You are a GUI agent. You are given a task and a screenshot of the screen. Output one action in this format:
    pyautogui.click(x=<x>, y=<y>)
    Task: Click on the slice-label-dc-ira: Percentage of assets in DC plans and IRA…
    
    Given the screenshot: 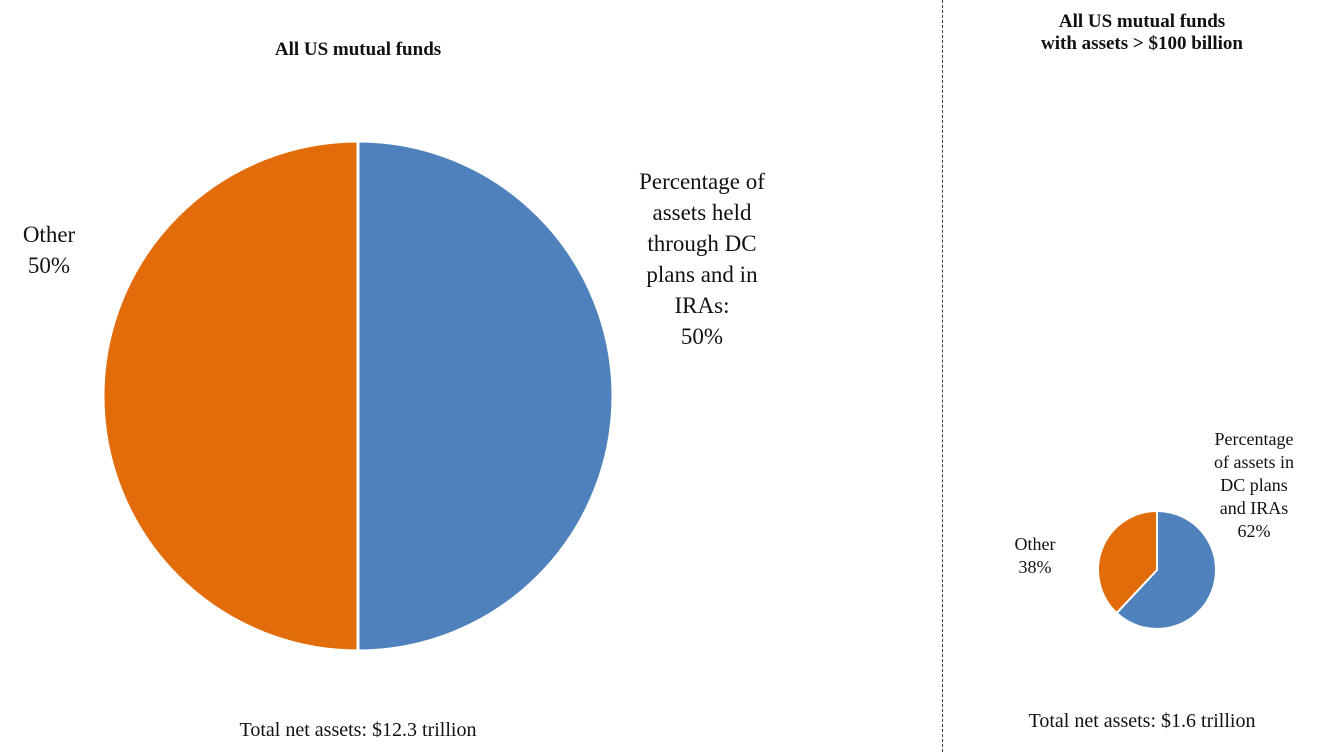 What is the action you would take?
    pyautogui.click(x=1254, y=485)
    